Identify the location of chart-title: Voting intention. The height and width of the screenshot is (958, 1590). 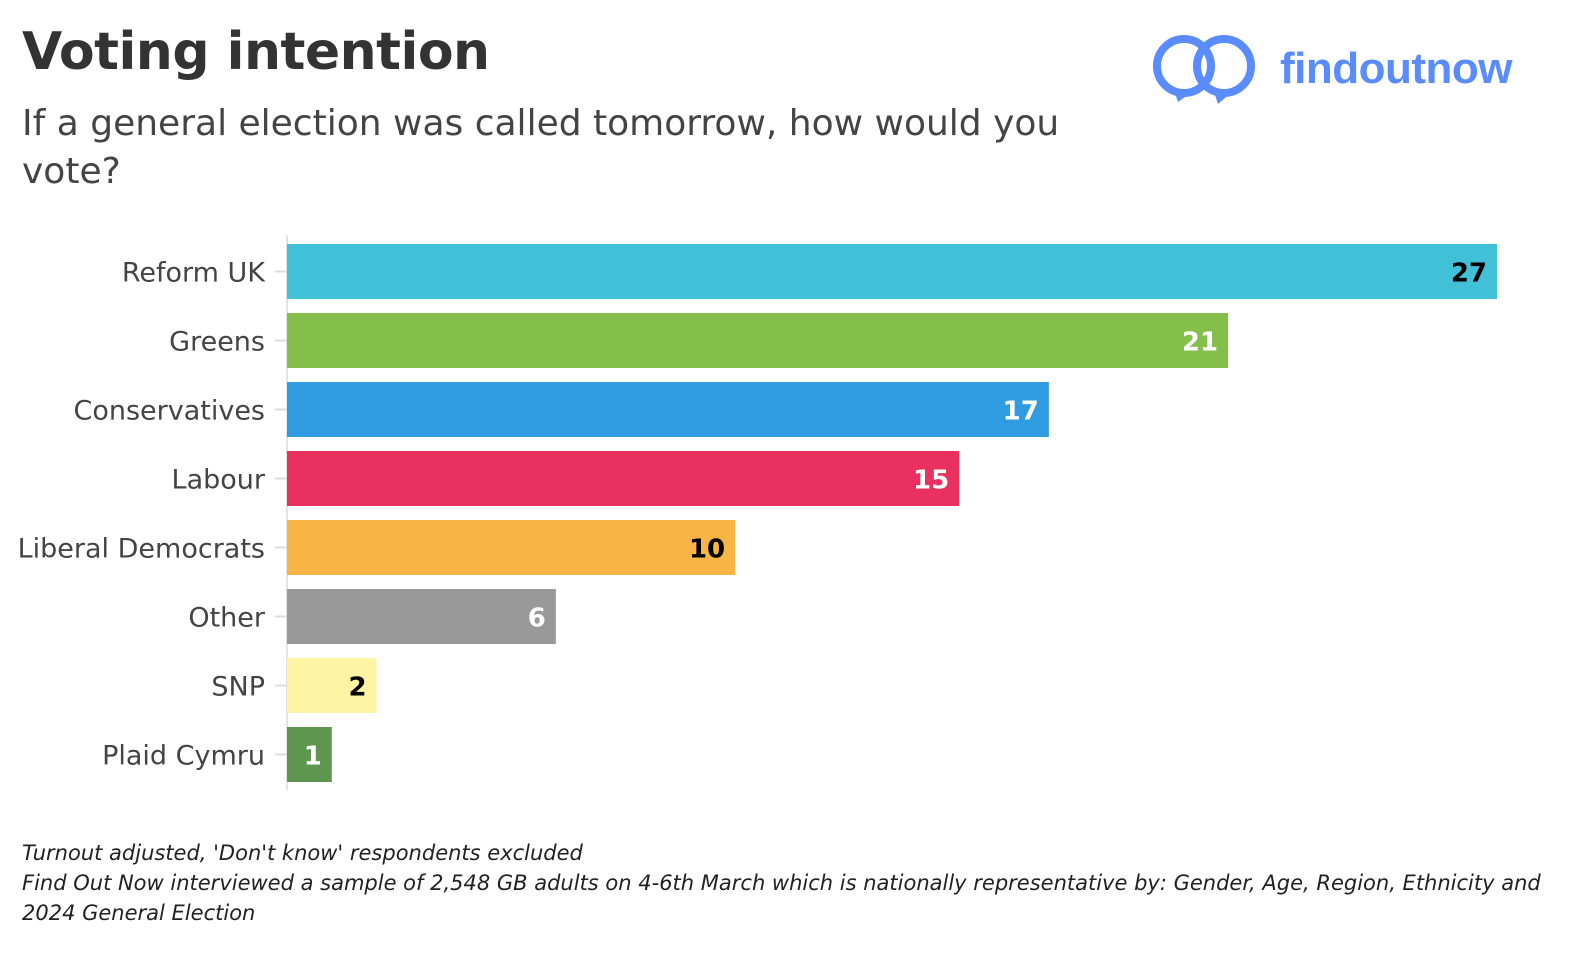
(256, 52).